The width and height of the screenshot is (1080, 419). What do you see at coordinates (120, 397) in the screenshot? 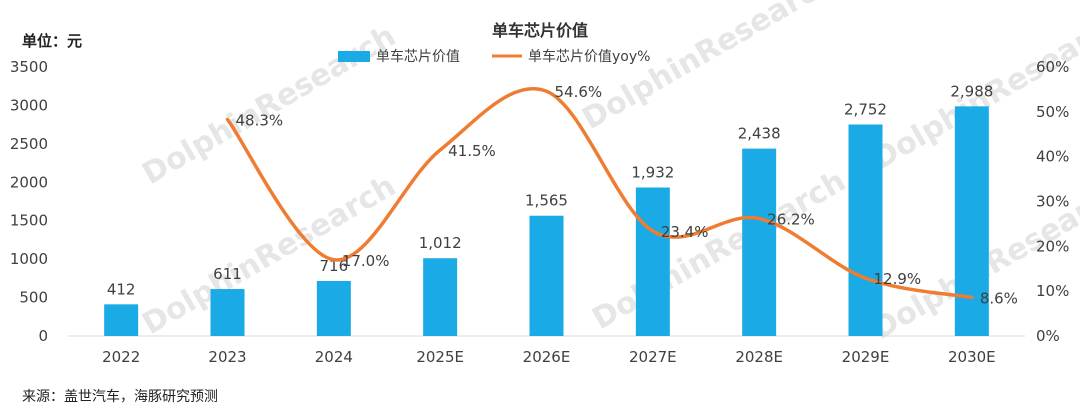
I see `source-label: 来源：盖世汽车，海豚研究预测` at bounding box center [120, 397].